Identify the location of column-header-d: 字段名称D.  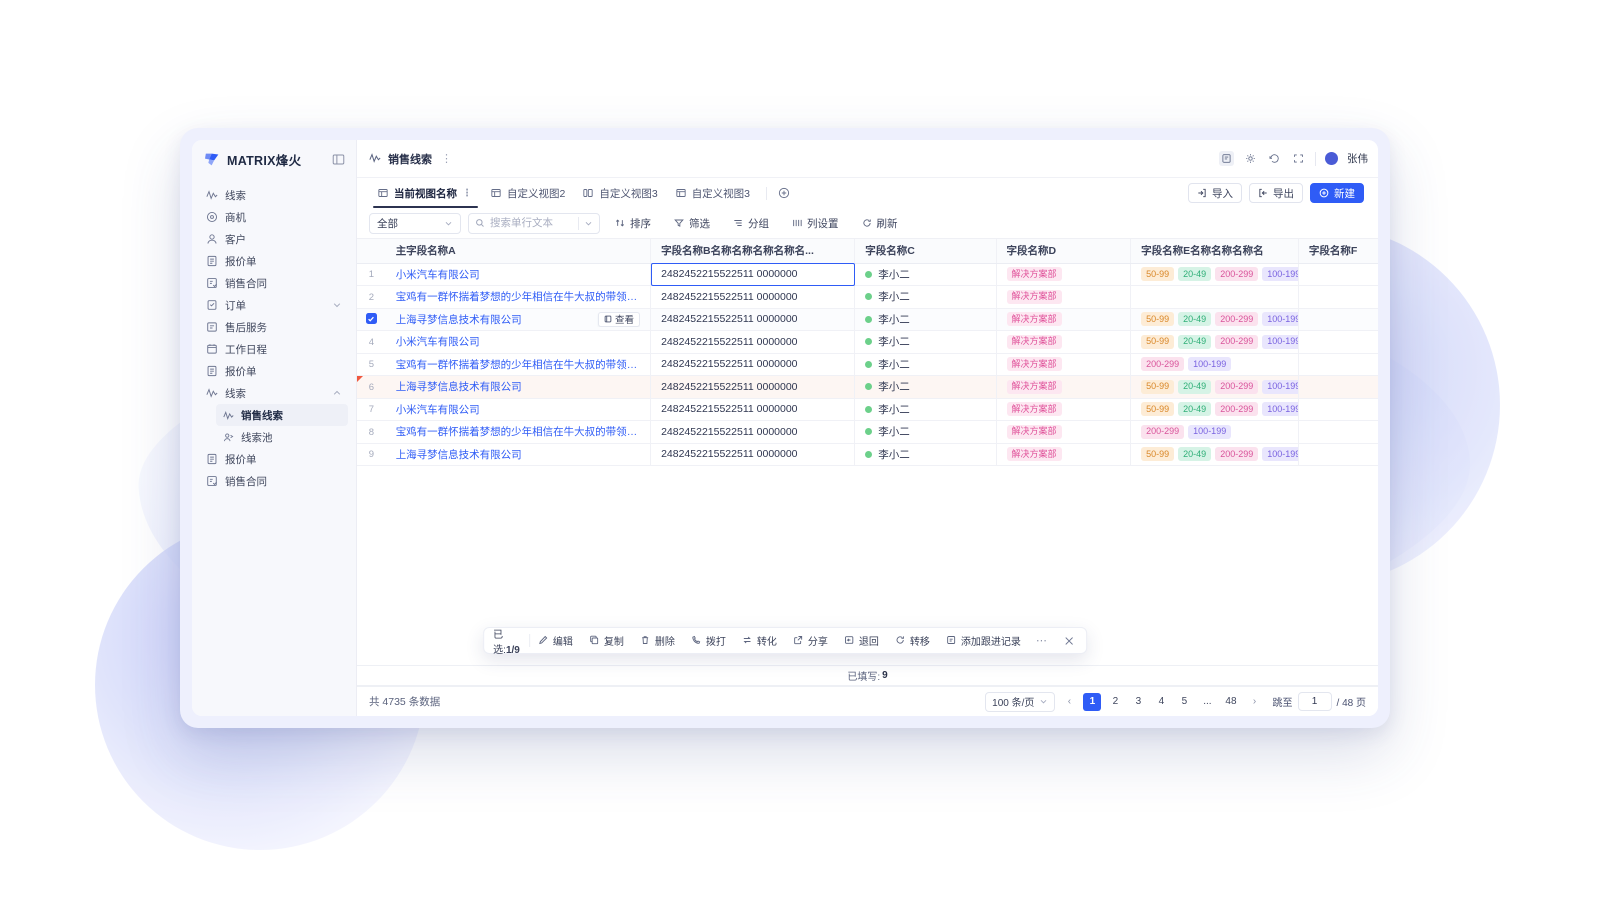
(1064, 251).